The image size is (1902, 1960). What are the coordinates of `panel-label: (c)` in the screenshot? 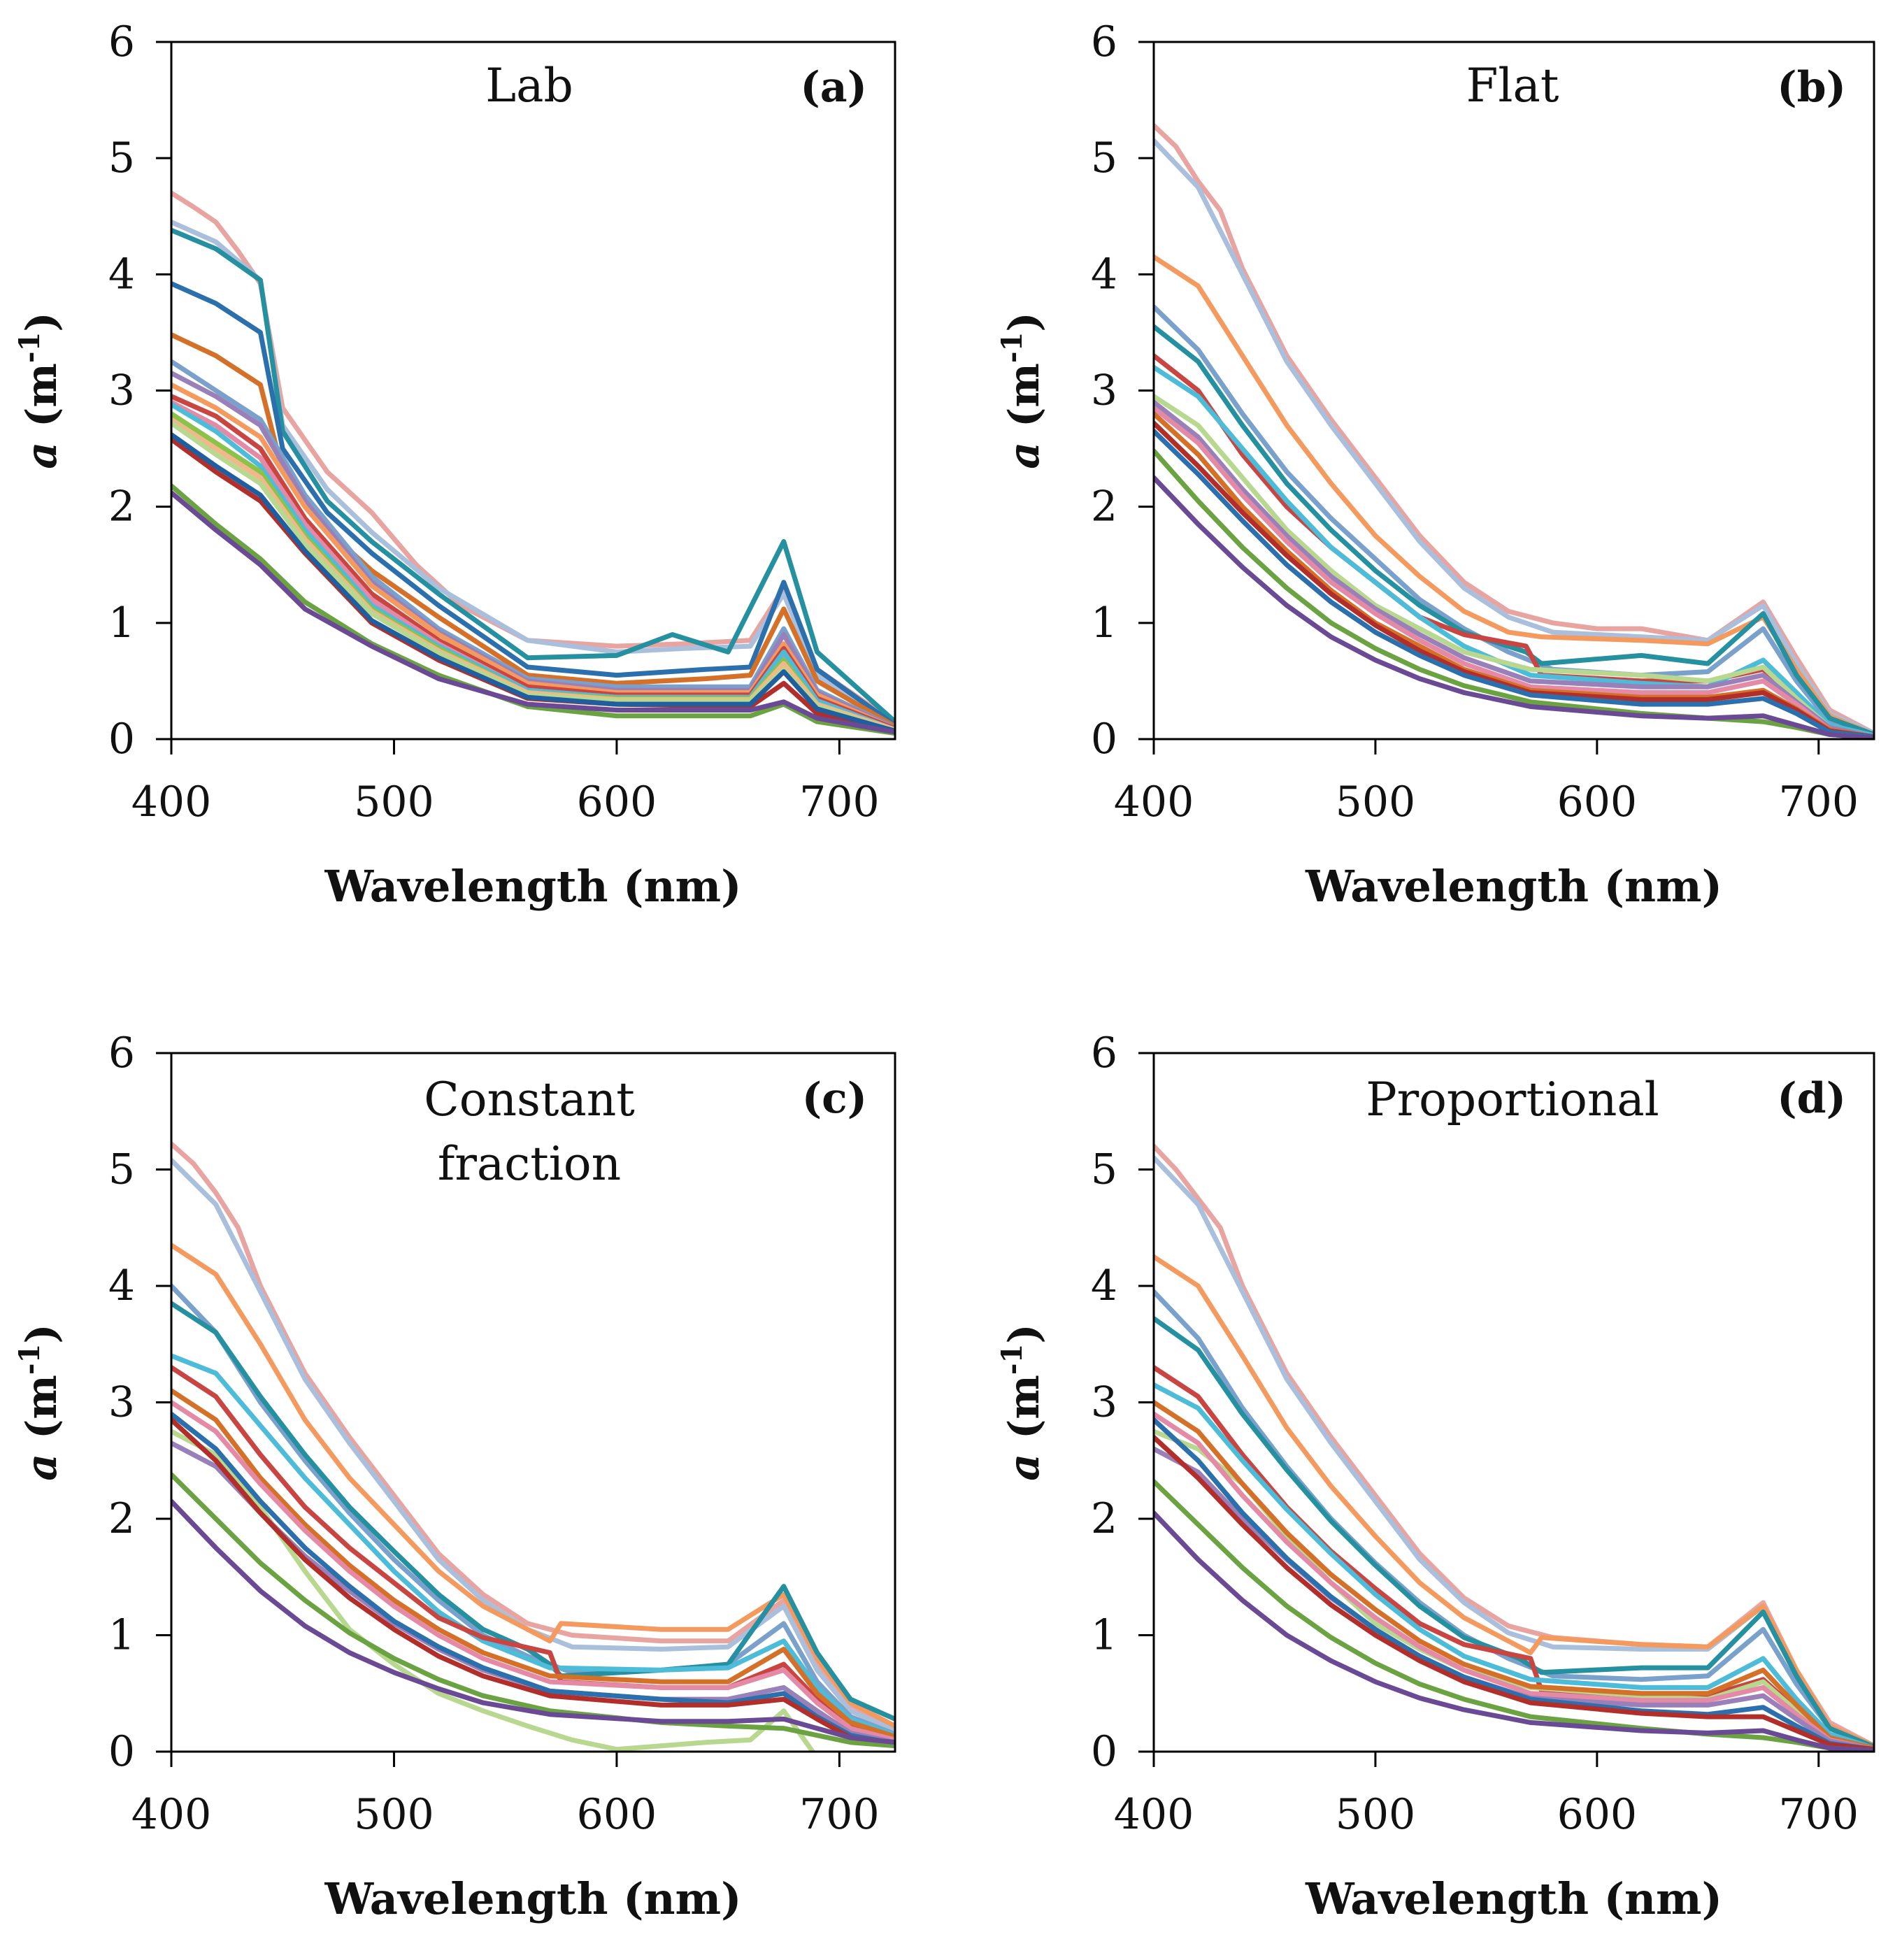 It's located at (834, 1098).